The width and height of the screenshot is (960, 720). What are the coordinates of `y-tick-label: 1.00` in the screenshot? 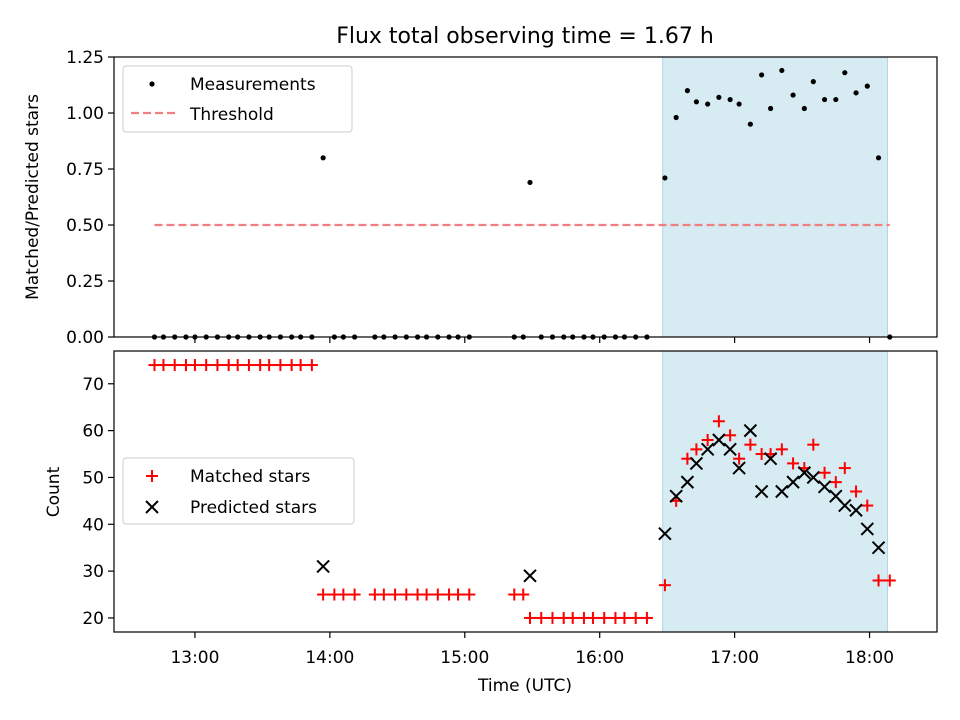 It's located at (85, 114).